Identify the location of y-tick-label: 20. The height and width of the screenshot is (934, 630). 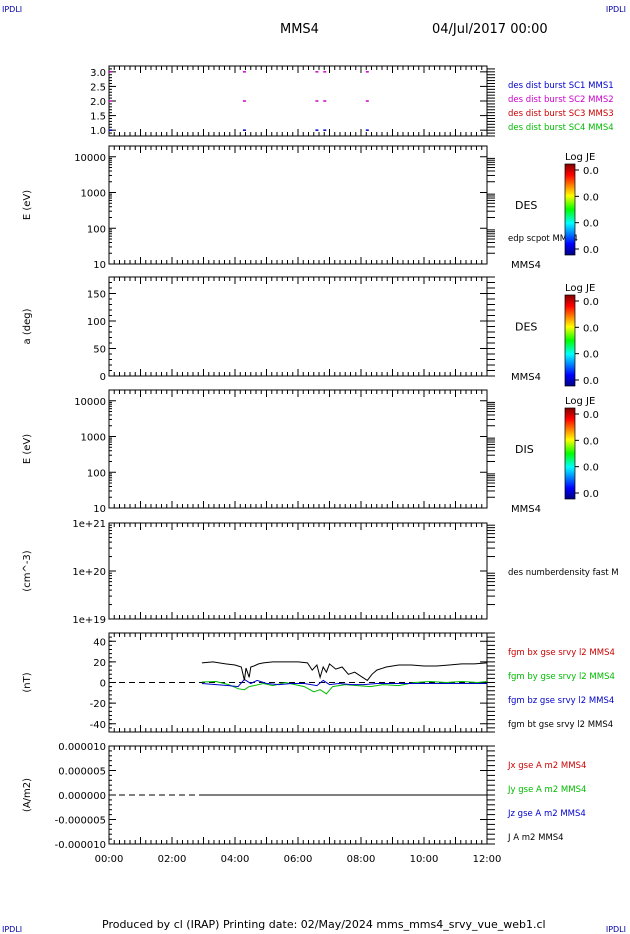
(99, 663).